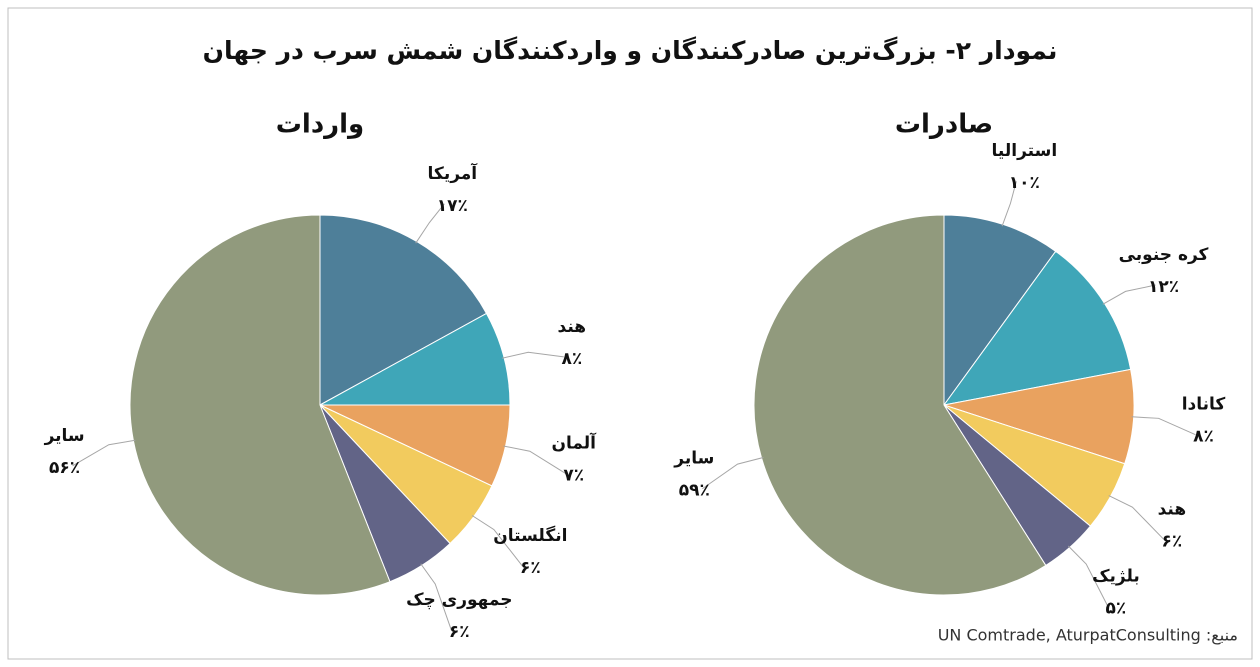 This screenshot has height=667, width=1260. I want to click on category-label: آلمان, so click(574, 443).